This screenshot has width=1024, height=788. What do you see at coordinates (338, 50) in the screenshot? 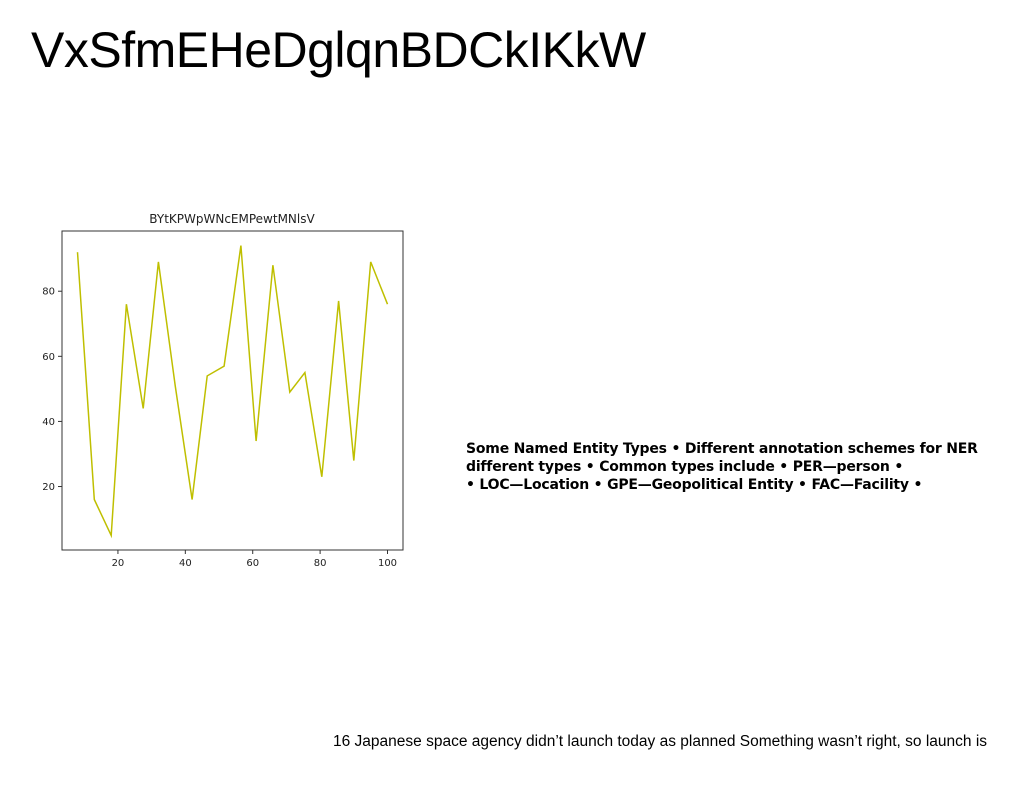
I see `slide-title: VxSfmEHeDglqnBDCkIKkW` at bounding box center [338, 50].